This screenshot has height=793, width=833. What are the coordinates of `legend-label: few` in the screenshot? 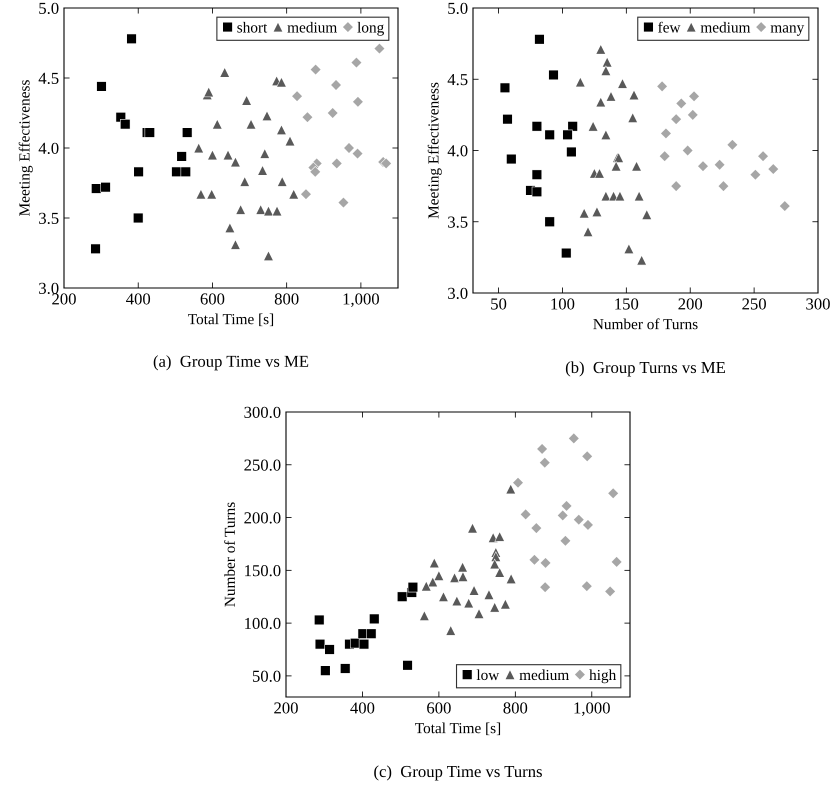 It's located at (669, 27).